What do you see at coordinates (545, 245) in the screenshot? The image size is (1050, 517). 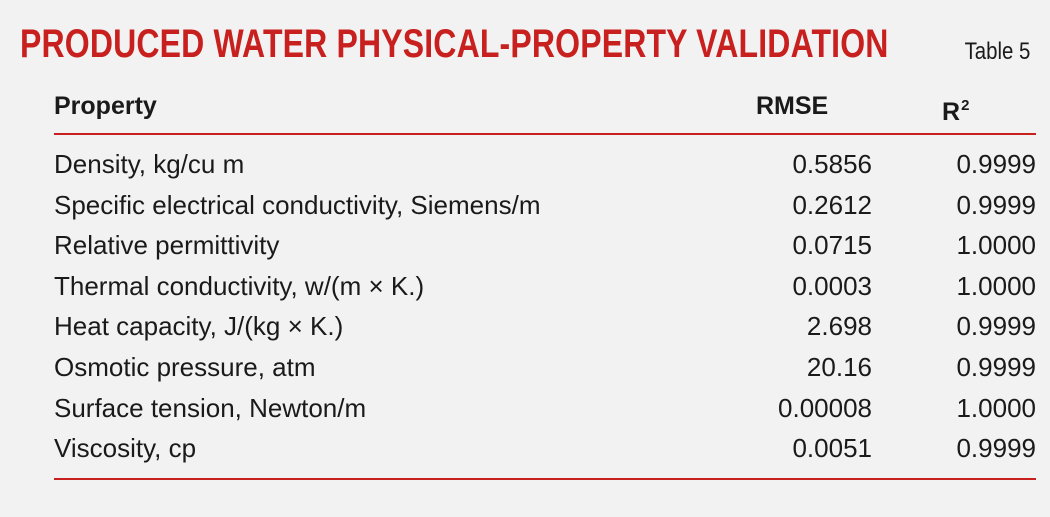 I see `table-row: Relative permittivity 0.0715 1.0000` at bounding box center [545, 245].